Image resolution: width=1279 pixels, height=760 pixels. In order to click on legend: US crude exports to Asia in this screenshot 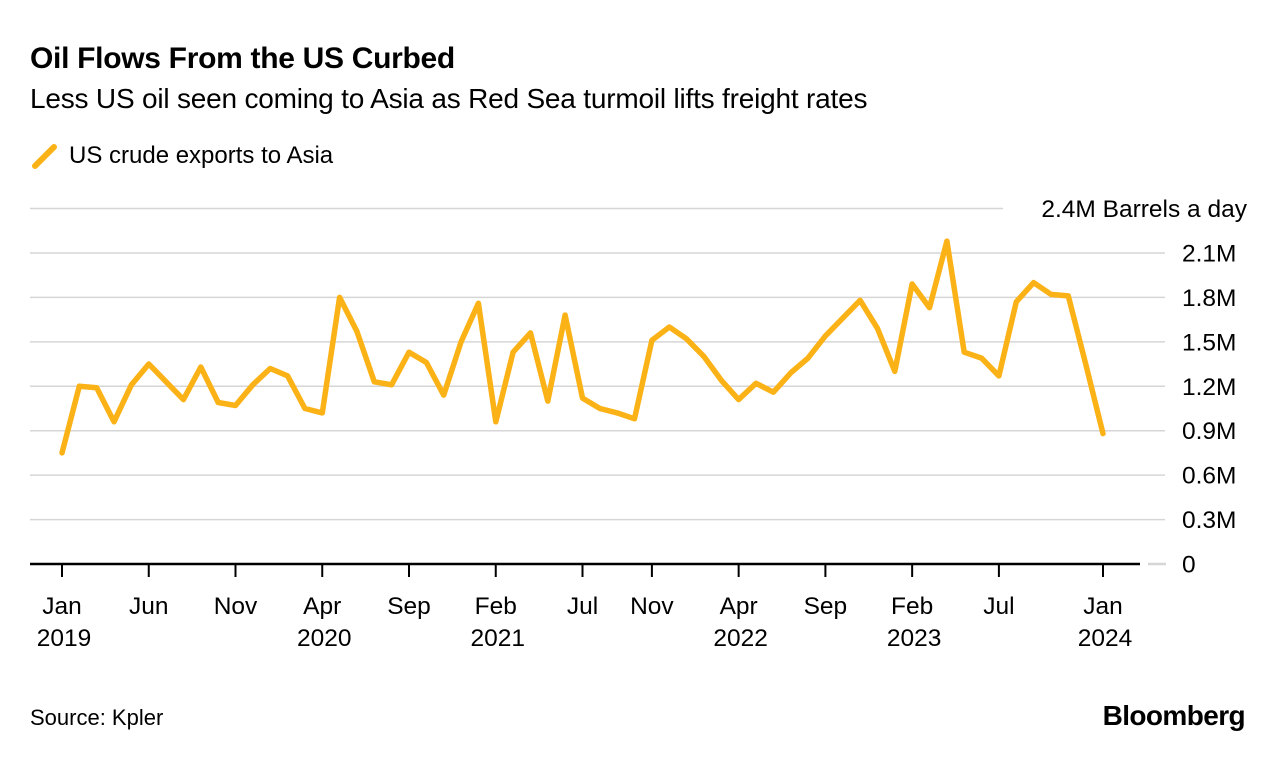, I will do `click(182, 156)`.